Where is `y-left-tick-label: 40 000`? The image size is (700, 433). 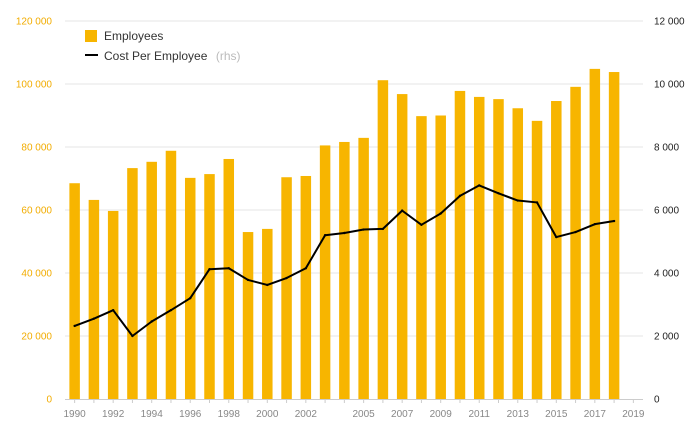 y-left-tick-label: 40 000 is located at coordinates (36, 274).